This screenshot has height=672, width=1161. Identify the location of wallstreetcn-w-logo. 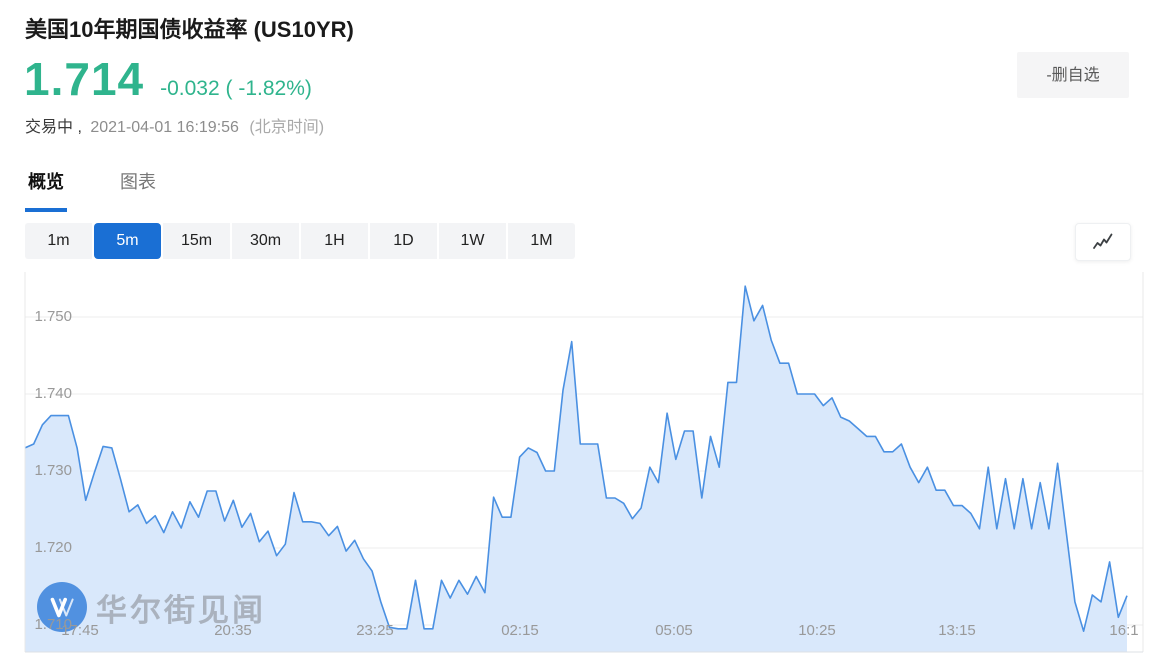
(62, 607).